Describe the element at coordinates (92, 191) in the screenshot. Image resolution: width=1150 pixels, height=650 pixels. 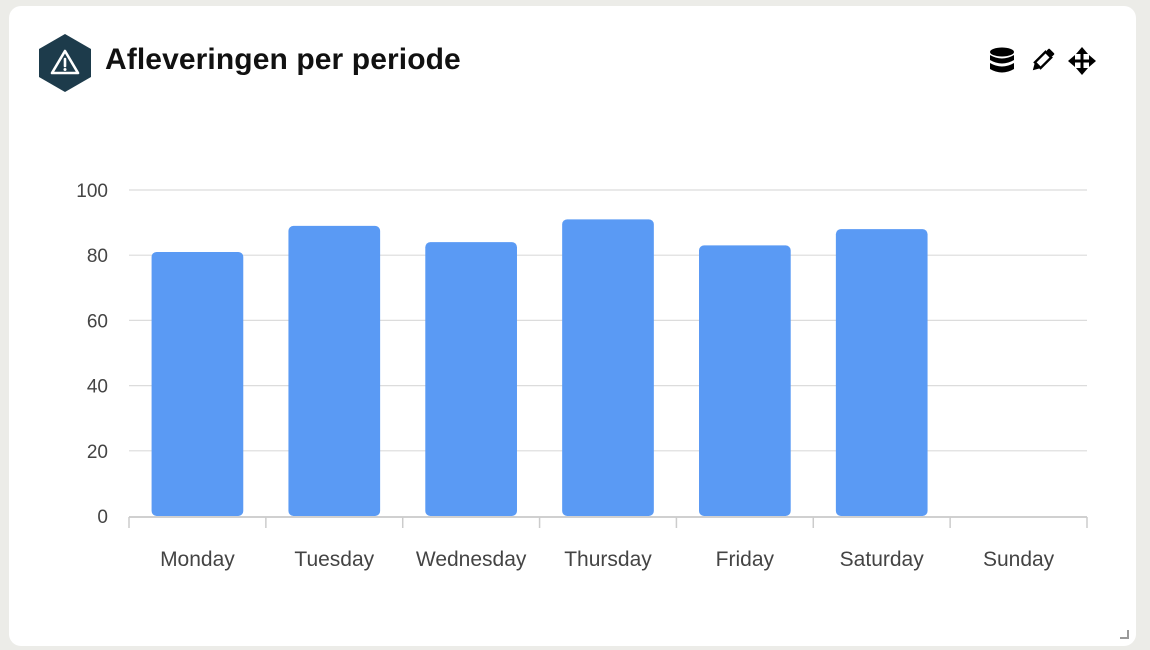
I see `y-tick-label: 100` at that location.